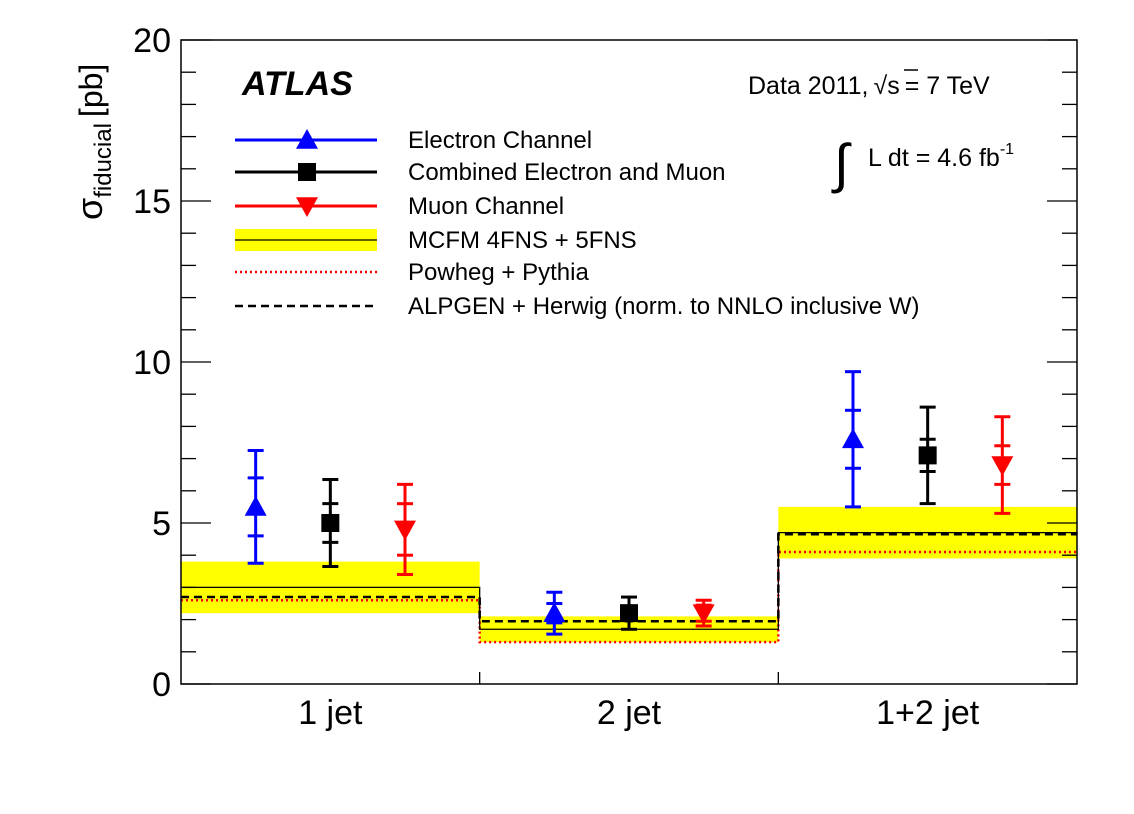  I want to click on lumi-annotation: L dt = 4.6 fb-1, so click(941, 156).